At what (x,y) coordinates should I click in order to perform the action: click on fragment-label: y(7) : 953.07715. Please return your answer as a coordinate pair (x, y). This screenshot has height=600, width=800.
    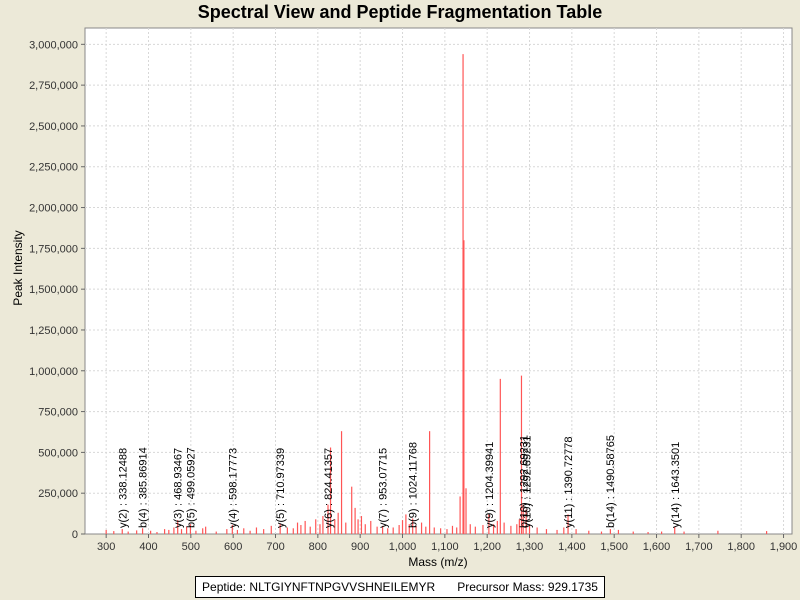
    Looking at the image, I should click on (384, 488).